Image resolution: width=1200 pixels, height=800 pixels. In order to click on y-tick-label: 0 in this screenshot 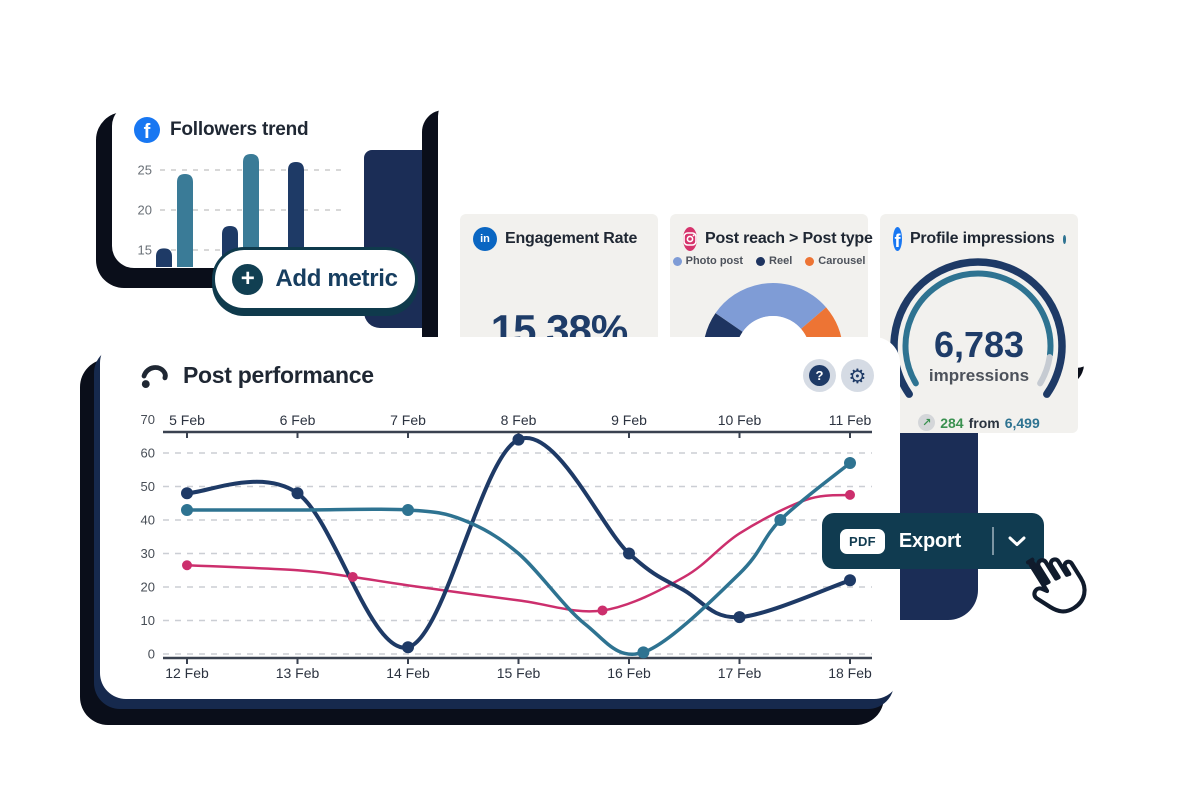, I will do `click(151, 654)`.